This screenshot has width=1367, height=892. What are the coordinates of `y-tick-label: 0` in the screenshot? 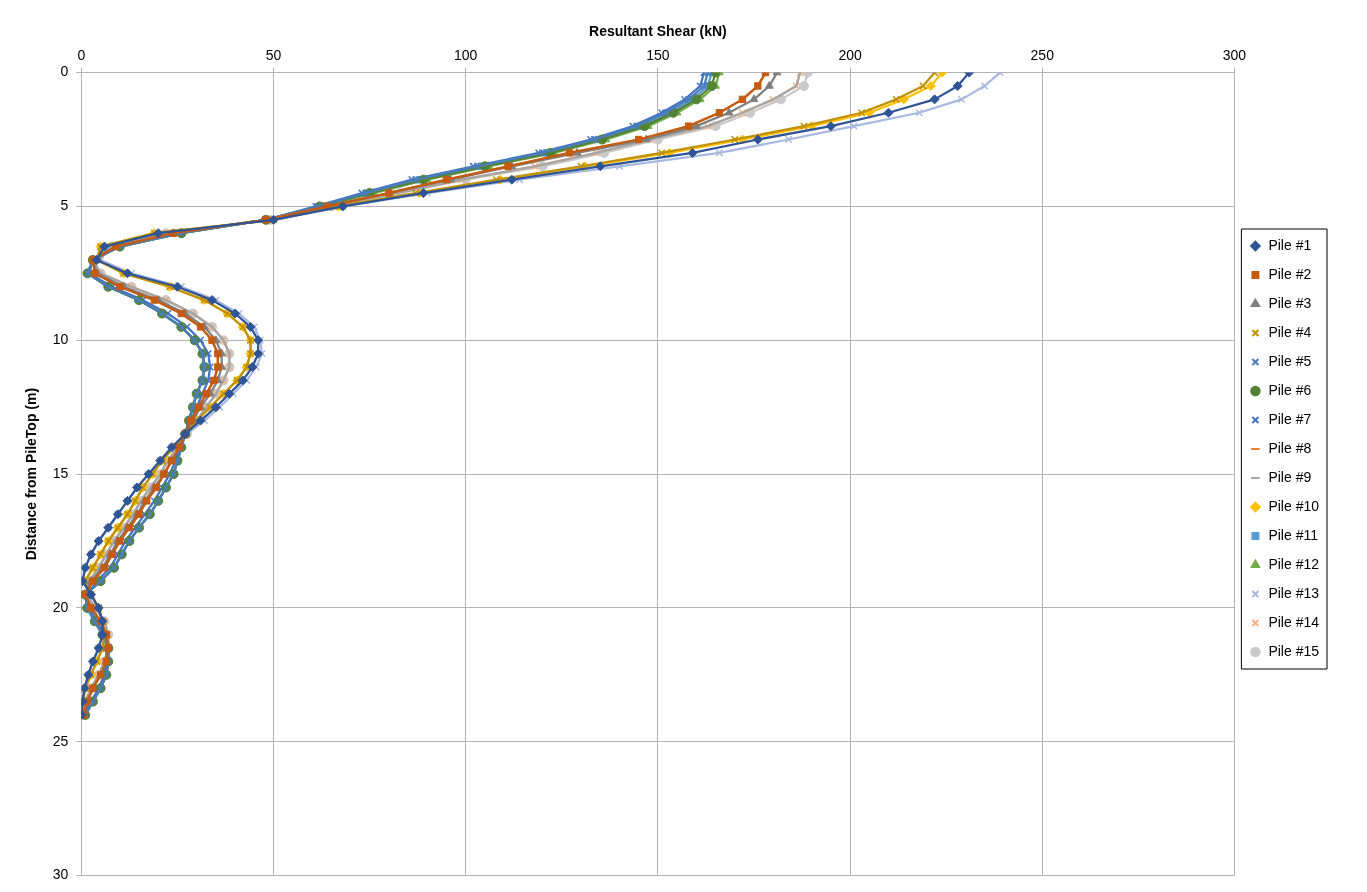 It's located at (64, 71).